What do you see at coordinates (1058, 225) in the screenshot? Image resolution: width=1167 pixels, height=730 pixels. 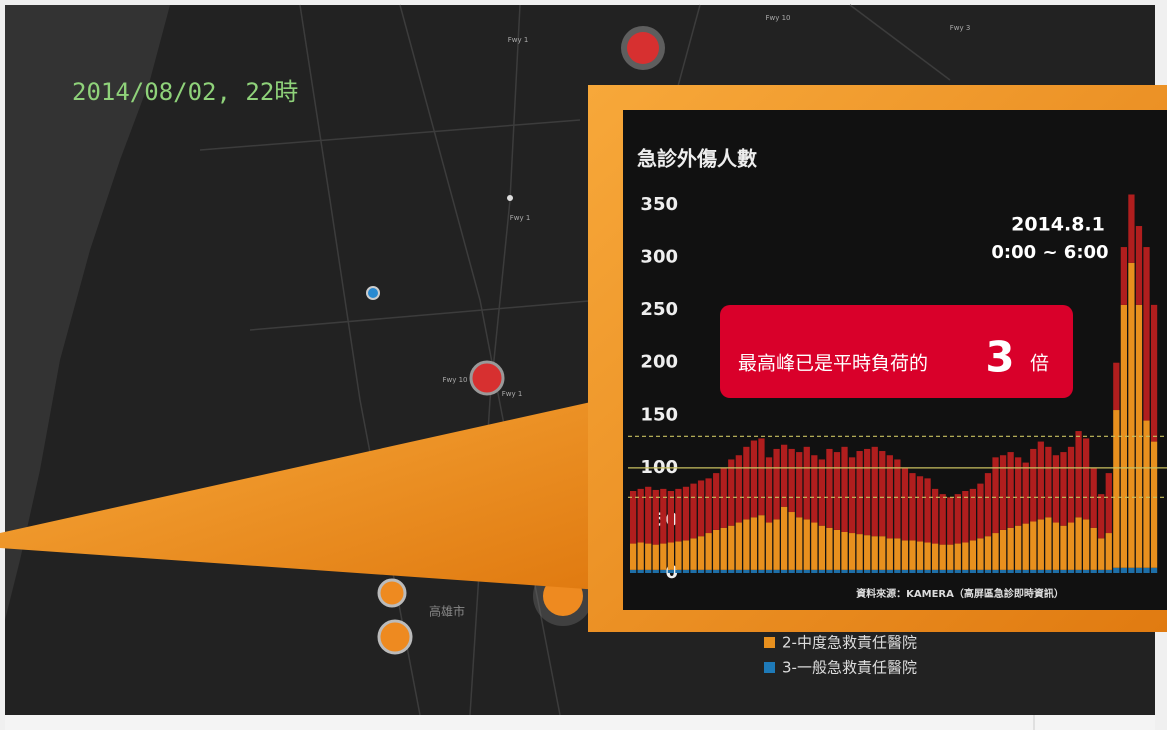 I see `annotation: 2014.8.1` at bounding box center [1058, 225].